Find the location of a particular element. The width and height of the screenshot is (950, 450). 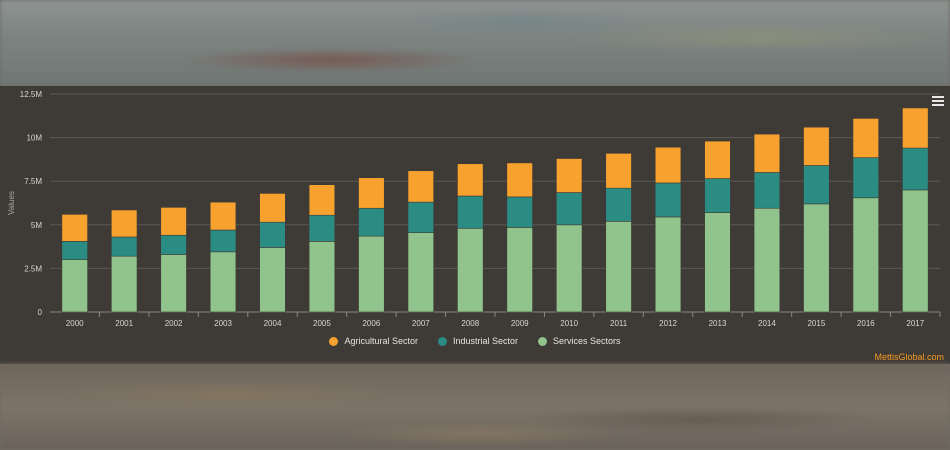

x-tick-label: 2006 is located at coordinates (371, 323).